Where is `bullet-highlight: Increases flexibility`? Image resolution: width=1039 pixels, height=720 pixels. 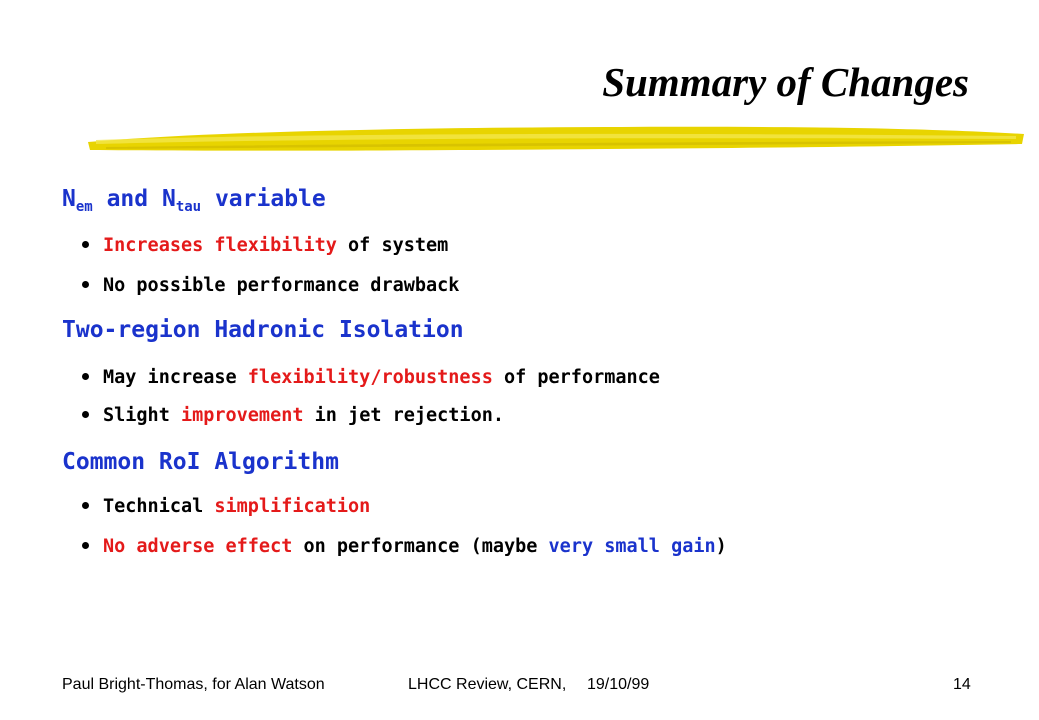
bullet-highlight: Increases flexibility is located at coordinates (220, 245).